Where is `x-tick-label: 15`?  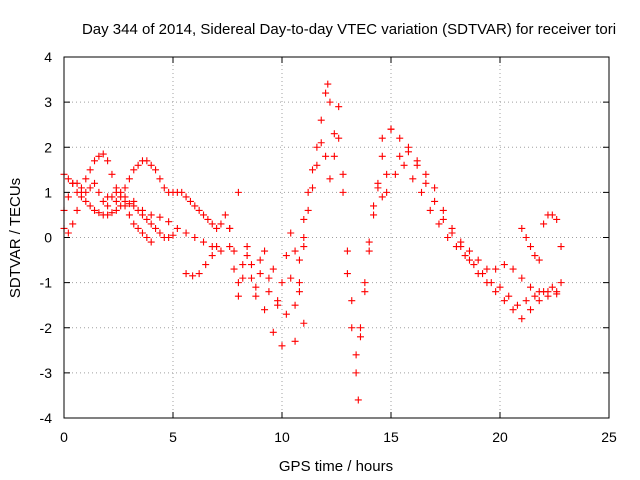
x-tick-label: 15 is located at coordinates (391, 437).